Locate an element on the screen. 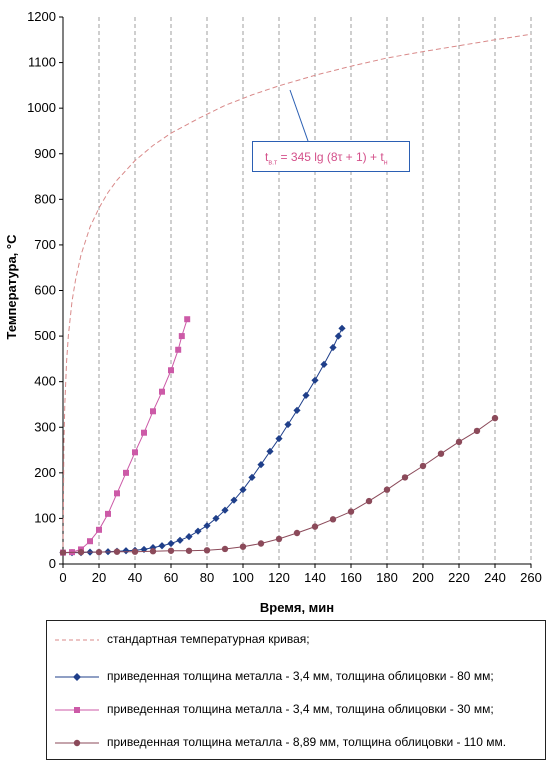 The width and height of the screenshot is (555, 768). x-tick-label-220: 220 is located at coordinates (459, 577).